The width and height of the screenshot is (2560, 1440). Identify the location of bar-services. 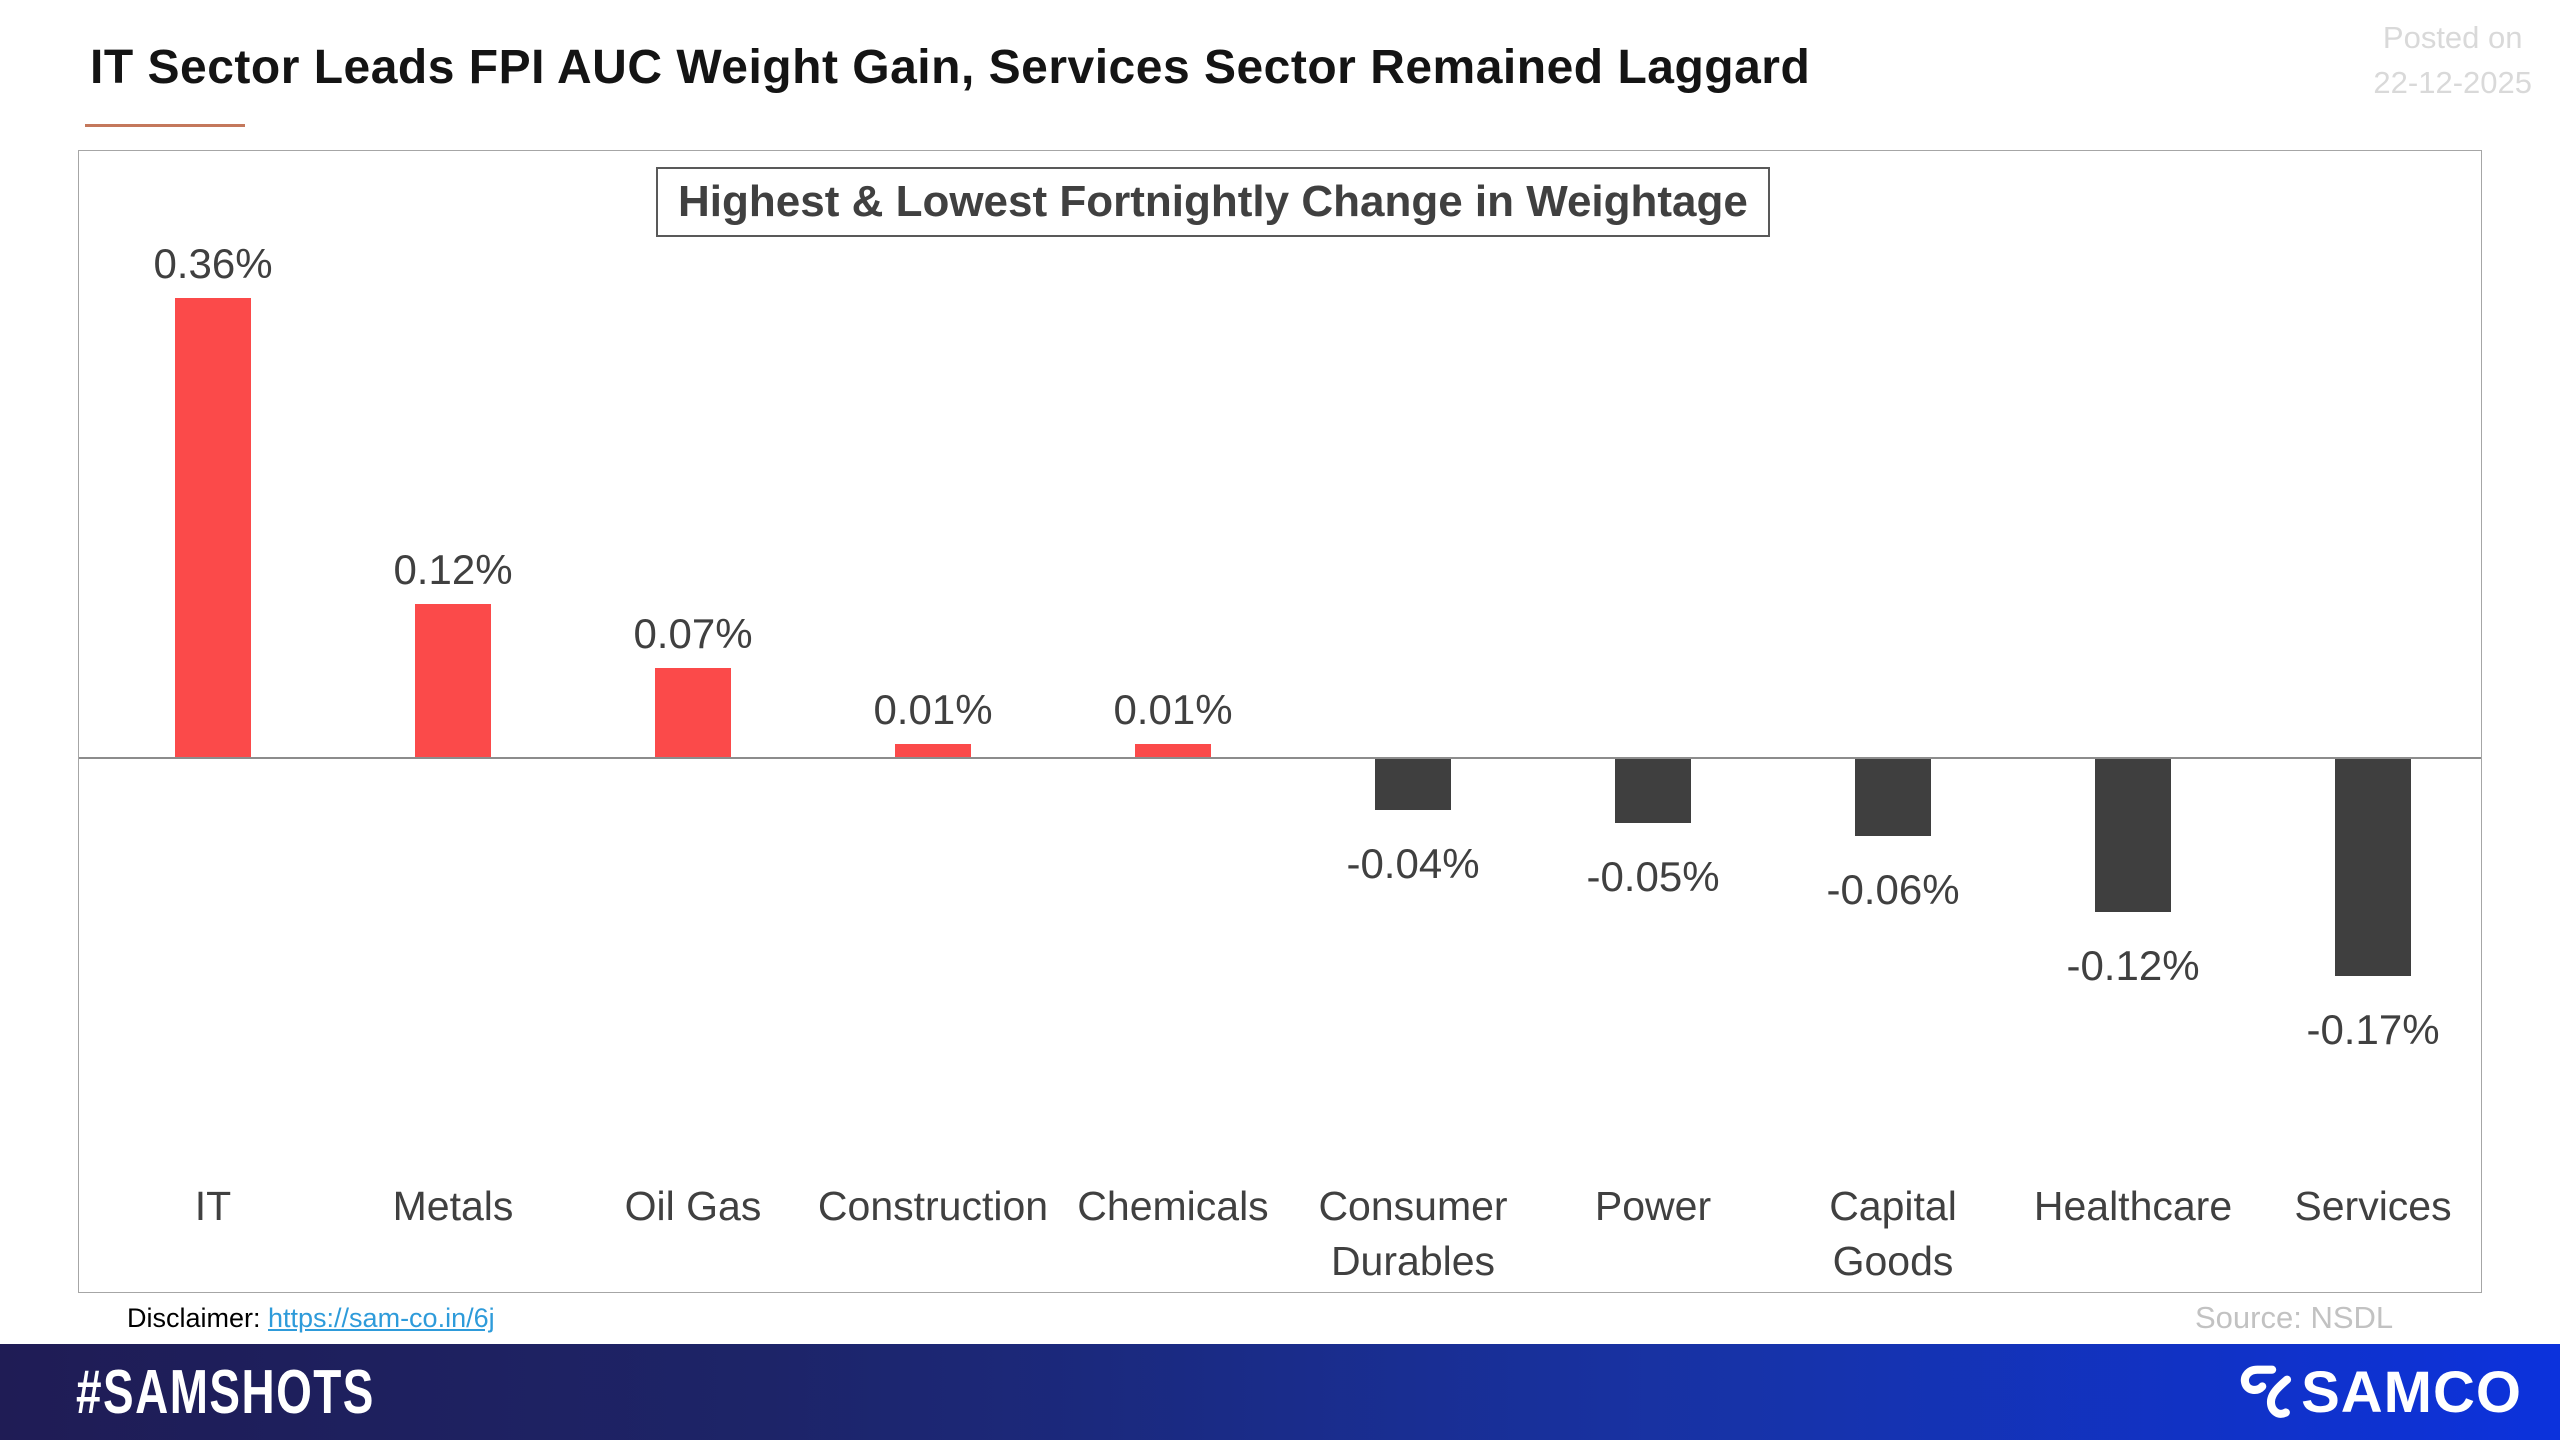
(2373, 867).